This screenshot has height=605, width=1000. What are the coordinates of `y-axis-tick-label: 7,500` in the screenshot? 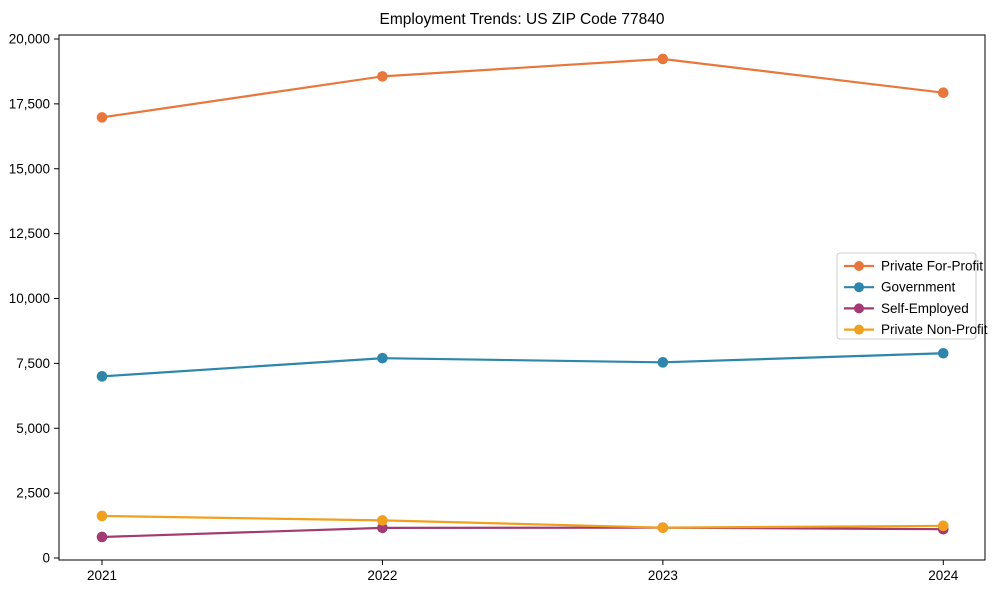 It's located at (33, 363).